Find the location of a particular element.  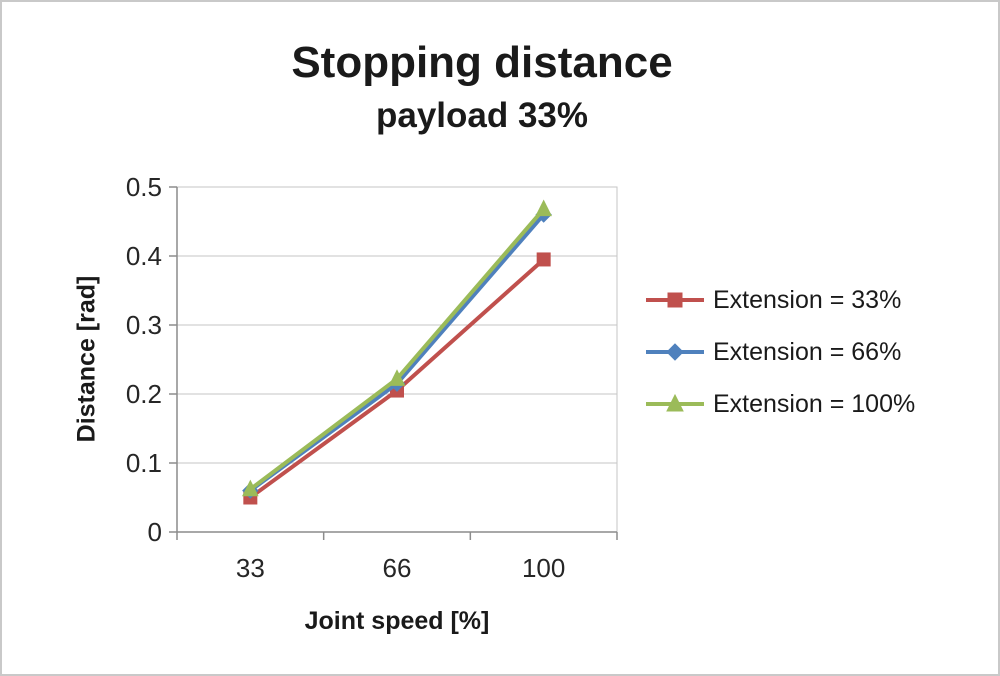

y-tick-label: 0.2 is located at coordinates (144, 394).